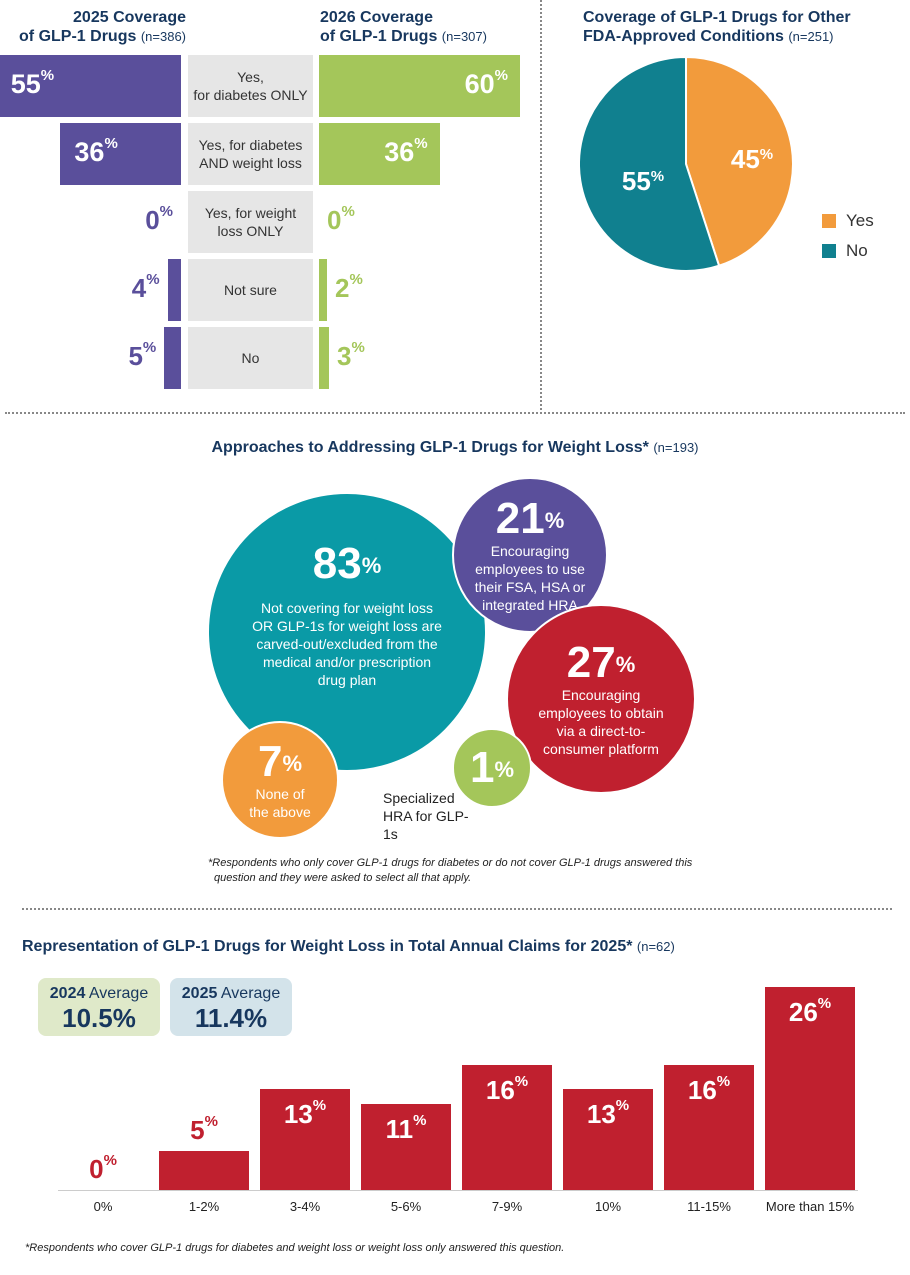 Image resolution: width=910 pixels, height=1275 pixels. I want to click on bar-2026-label: 36%, so click(406, 151).